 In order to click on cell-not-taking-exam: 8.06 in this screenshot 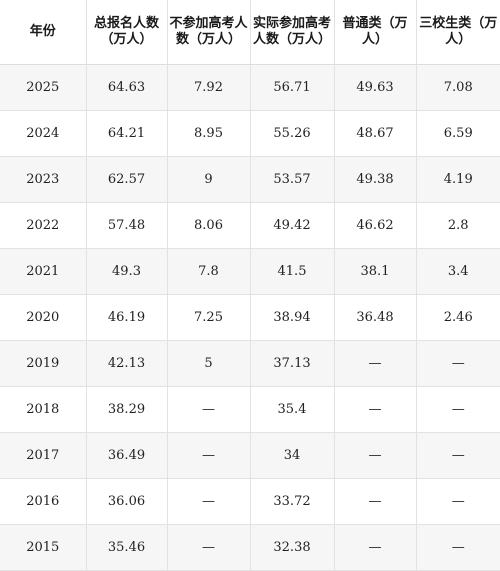, I will do `click(209, 225)`.